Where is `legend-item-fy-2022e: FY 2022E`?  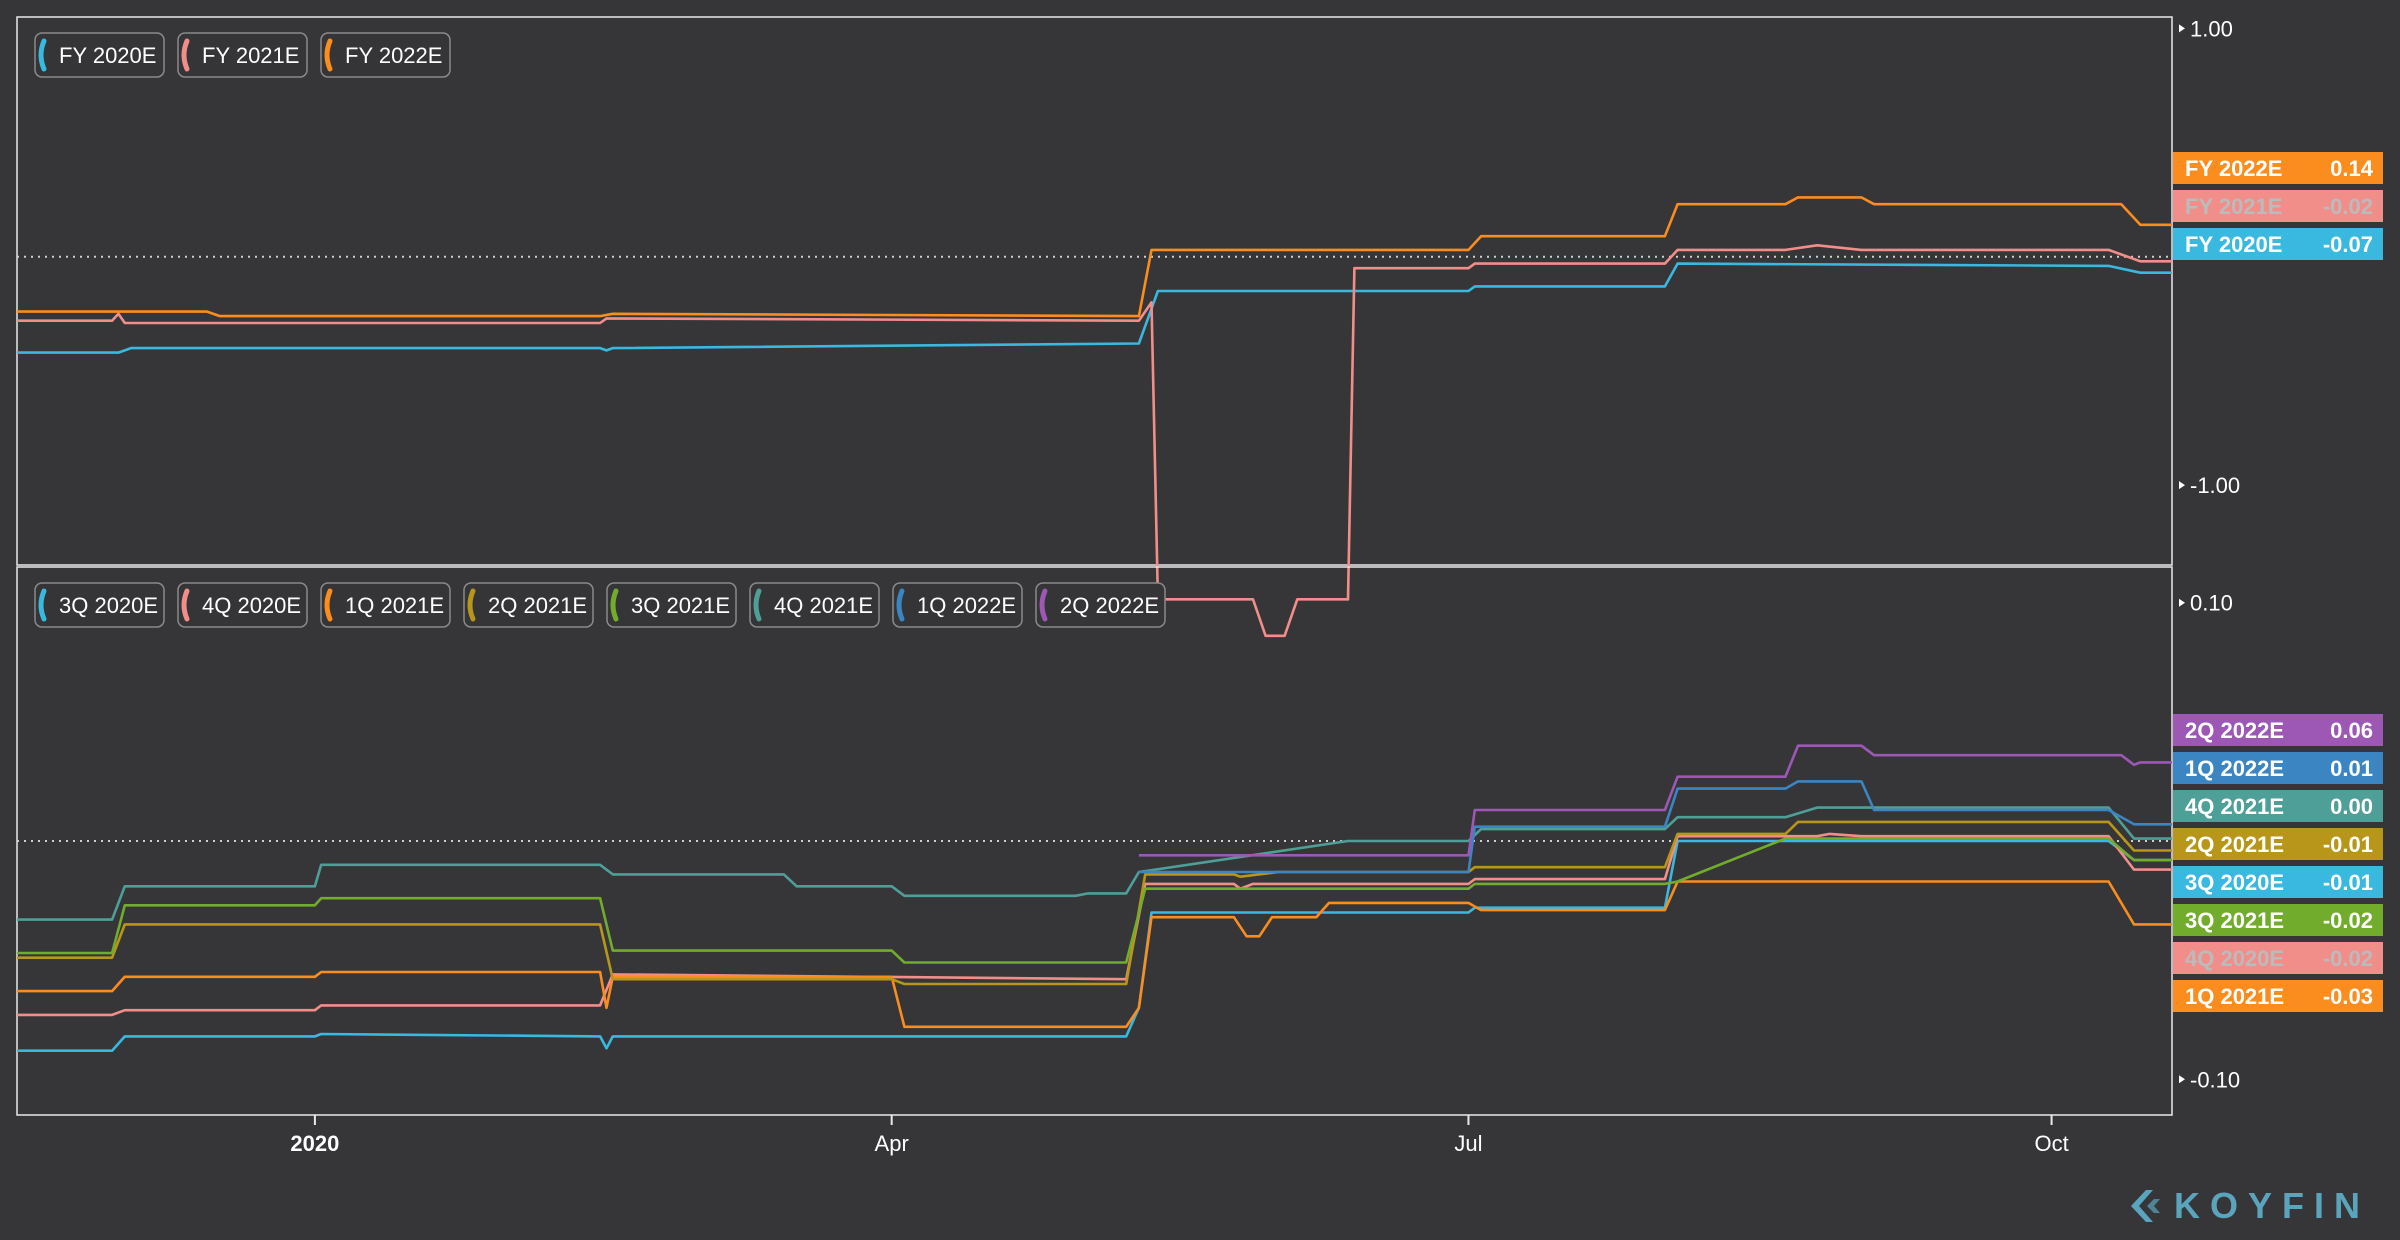
legend-item-fy-2022e: FY 2022E is located at coordinates (385, 55).